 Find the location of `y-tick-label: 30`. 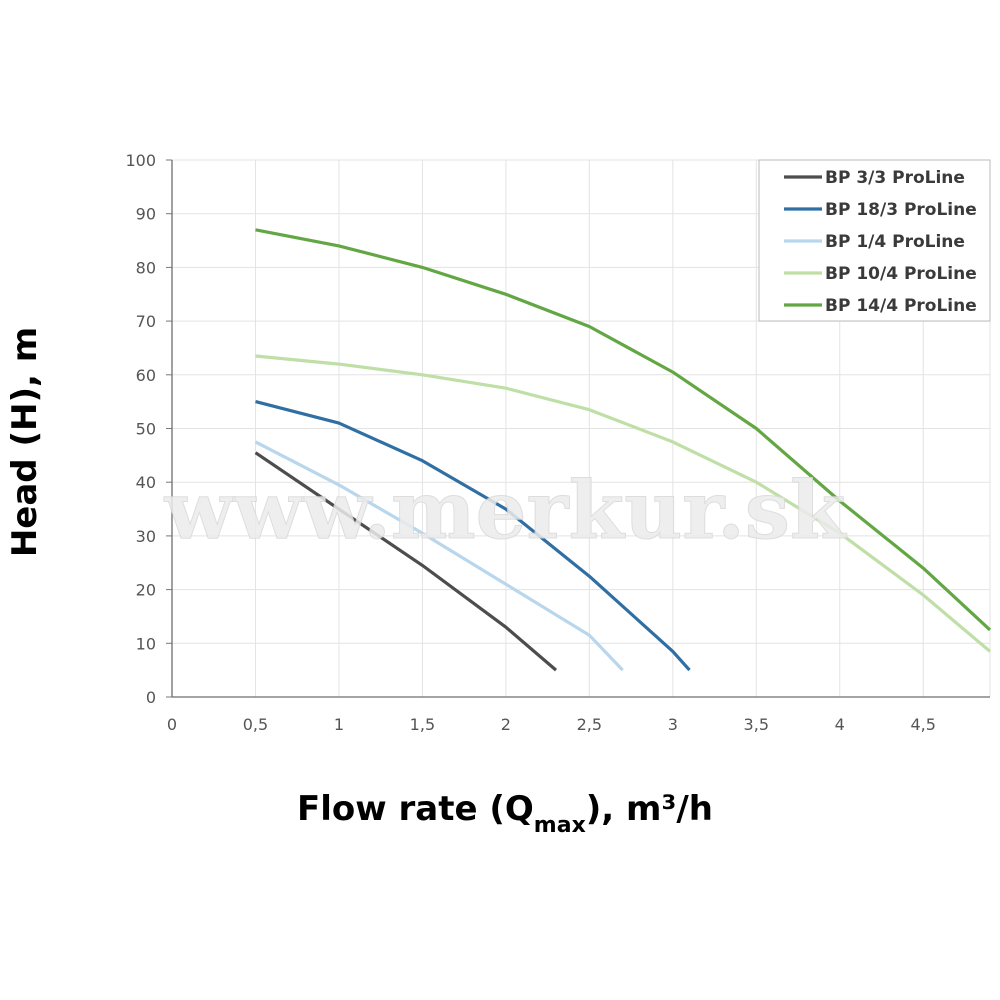

y-tick-label: 30 is located at coordinates (146, 536).